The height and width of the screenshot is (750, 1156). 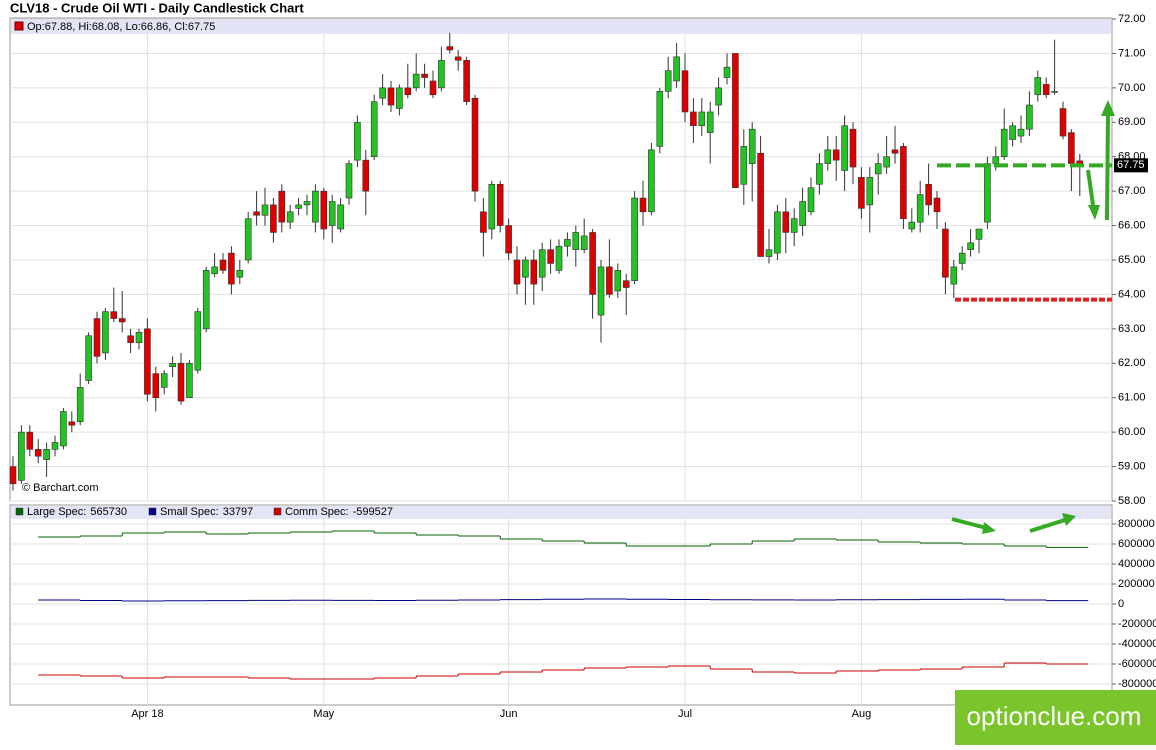 What do you see at coordinates (147, 714) in the screenshot?
I see `x-tick-label: Apr 18` at bounding box center [147, 714].